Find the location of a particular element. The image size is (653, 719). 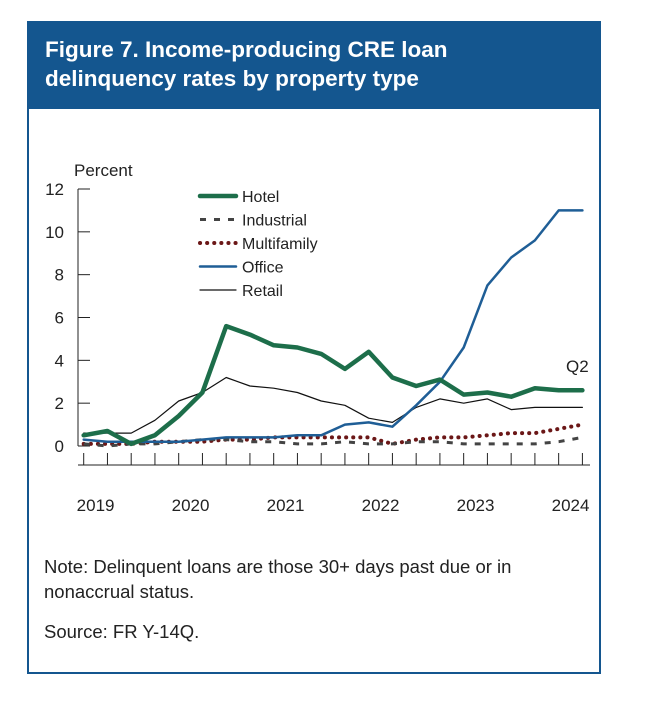

x-tick-label: 2019 is located at coordinates (96, 505).